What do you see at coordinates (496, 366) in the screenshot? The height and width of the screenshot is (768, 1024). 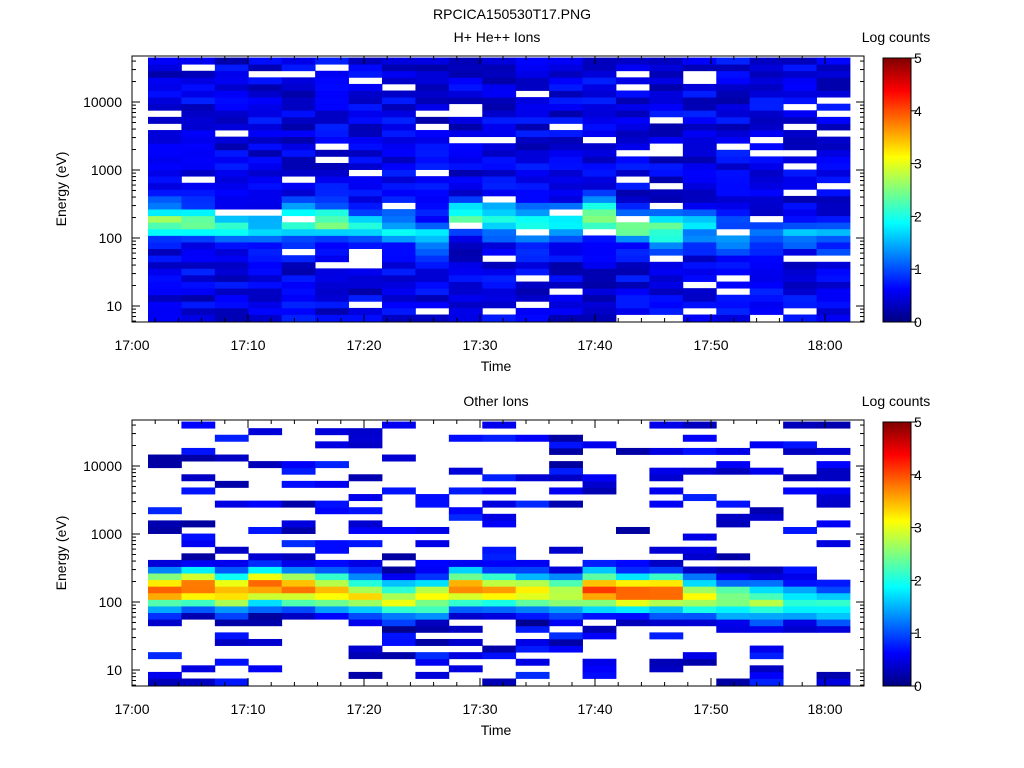 I see `x-axis-label: Time` at bounding box center [496, 366].